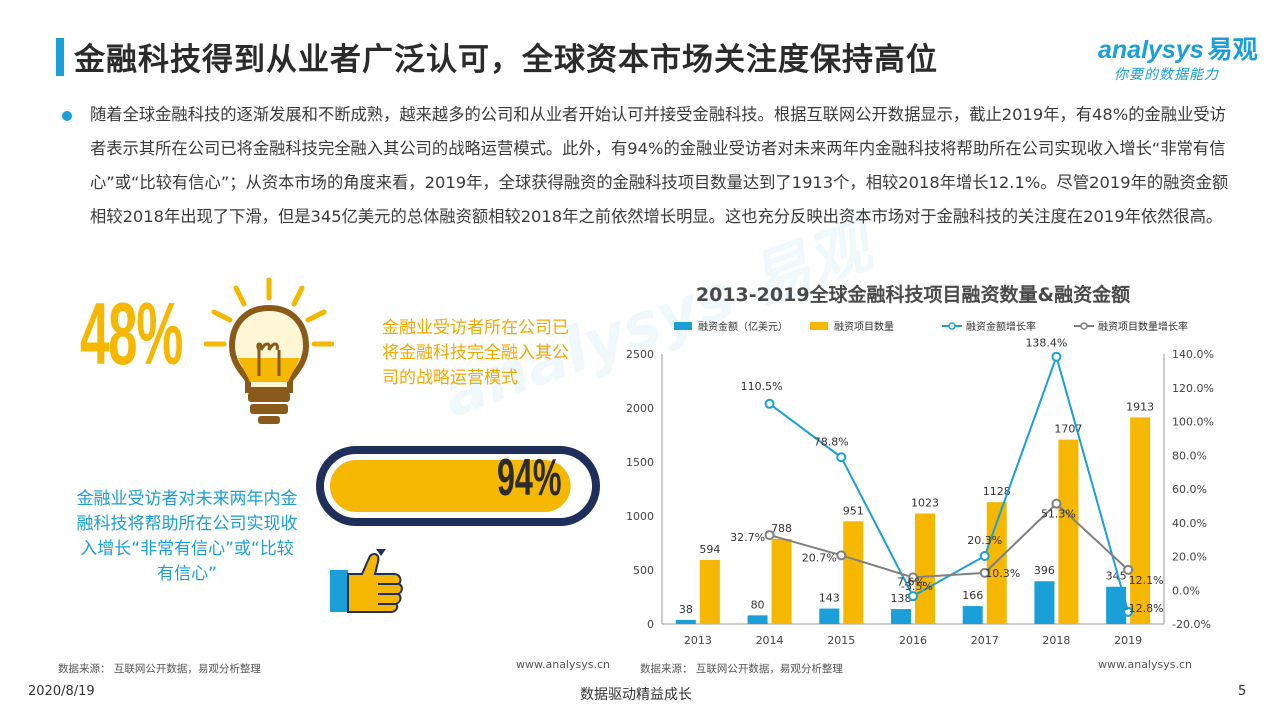 The width and height of the screenshot is (1279, 719). What do you see at coordinates (529, 478) in the screenshot?
I see `stat-94-value: 94%` at bounding box center [529, 478].